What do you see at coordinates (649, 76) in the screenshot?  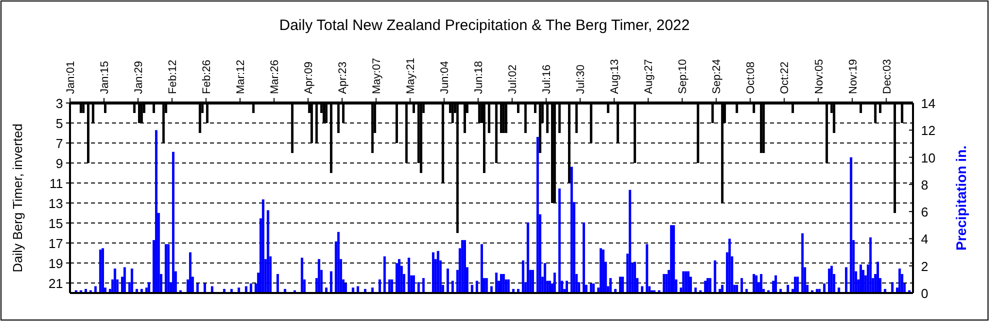 I see `x-tick-label: Aug:27` at bounding box center [649, 76].